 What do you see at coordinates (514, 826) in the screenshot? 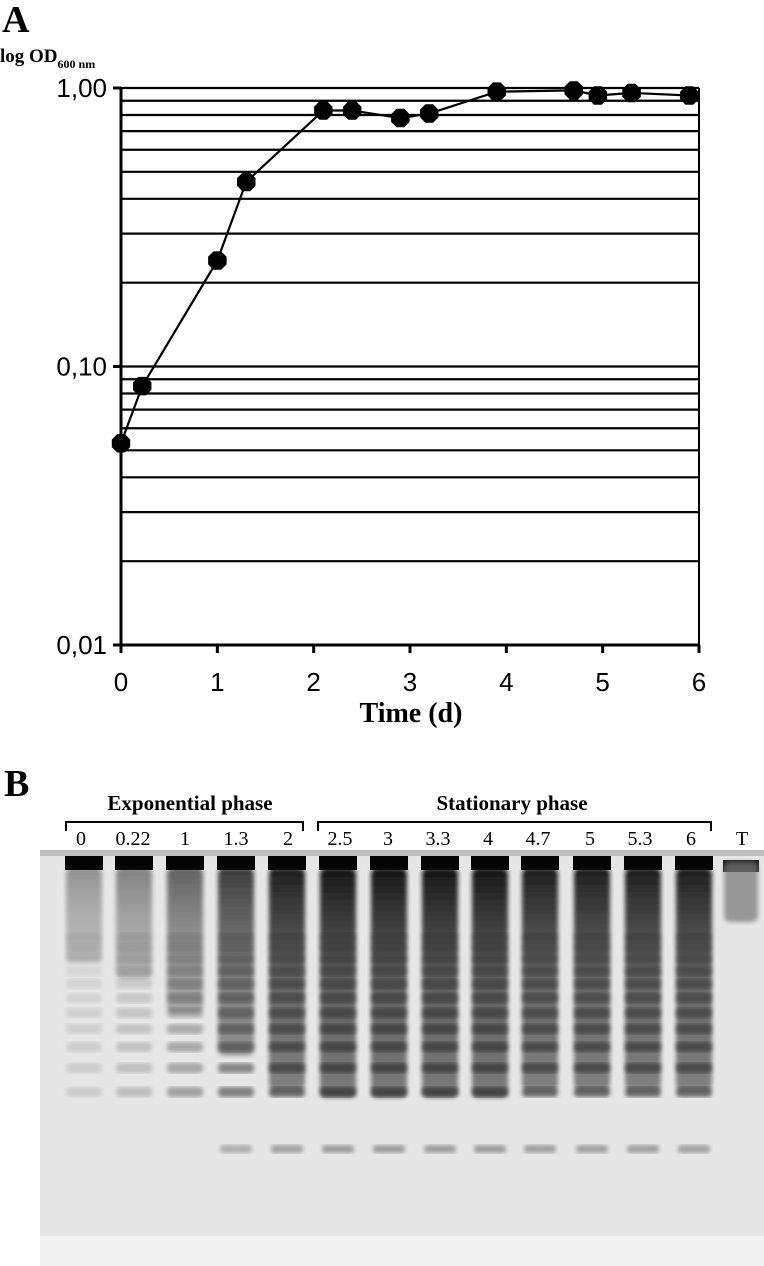
I see `stationary-bracket` at bounding box center [514, 826].